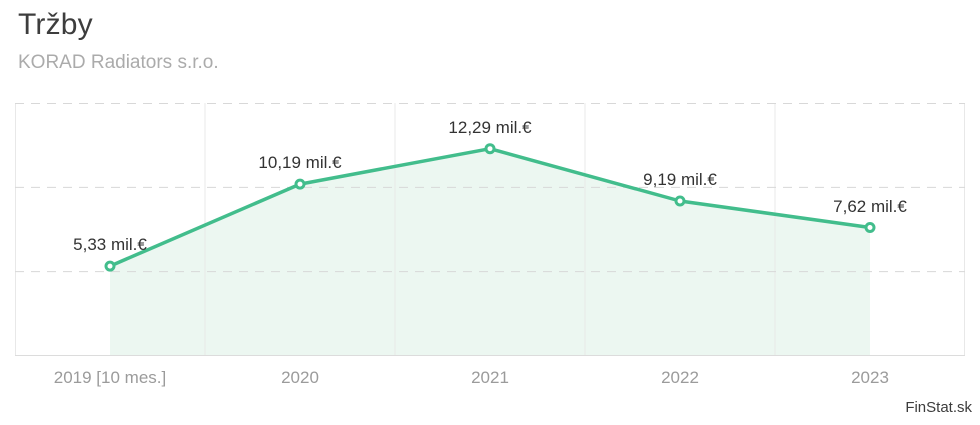 Image resolution: width=980 pixels, height=425 pixels. What do you see at coordinates (118, 62) in the screenshot?
I see `company-name: KORAD Radiators s.r.o.` at bounding box center [118, 62].